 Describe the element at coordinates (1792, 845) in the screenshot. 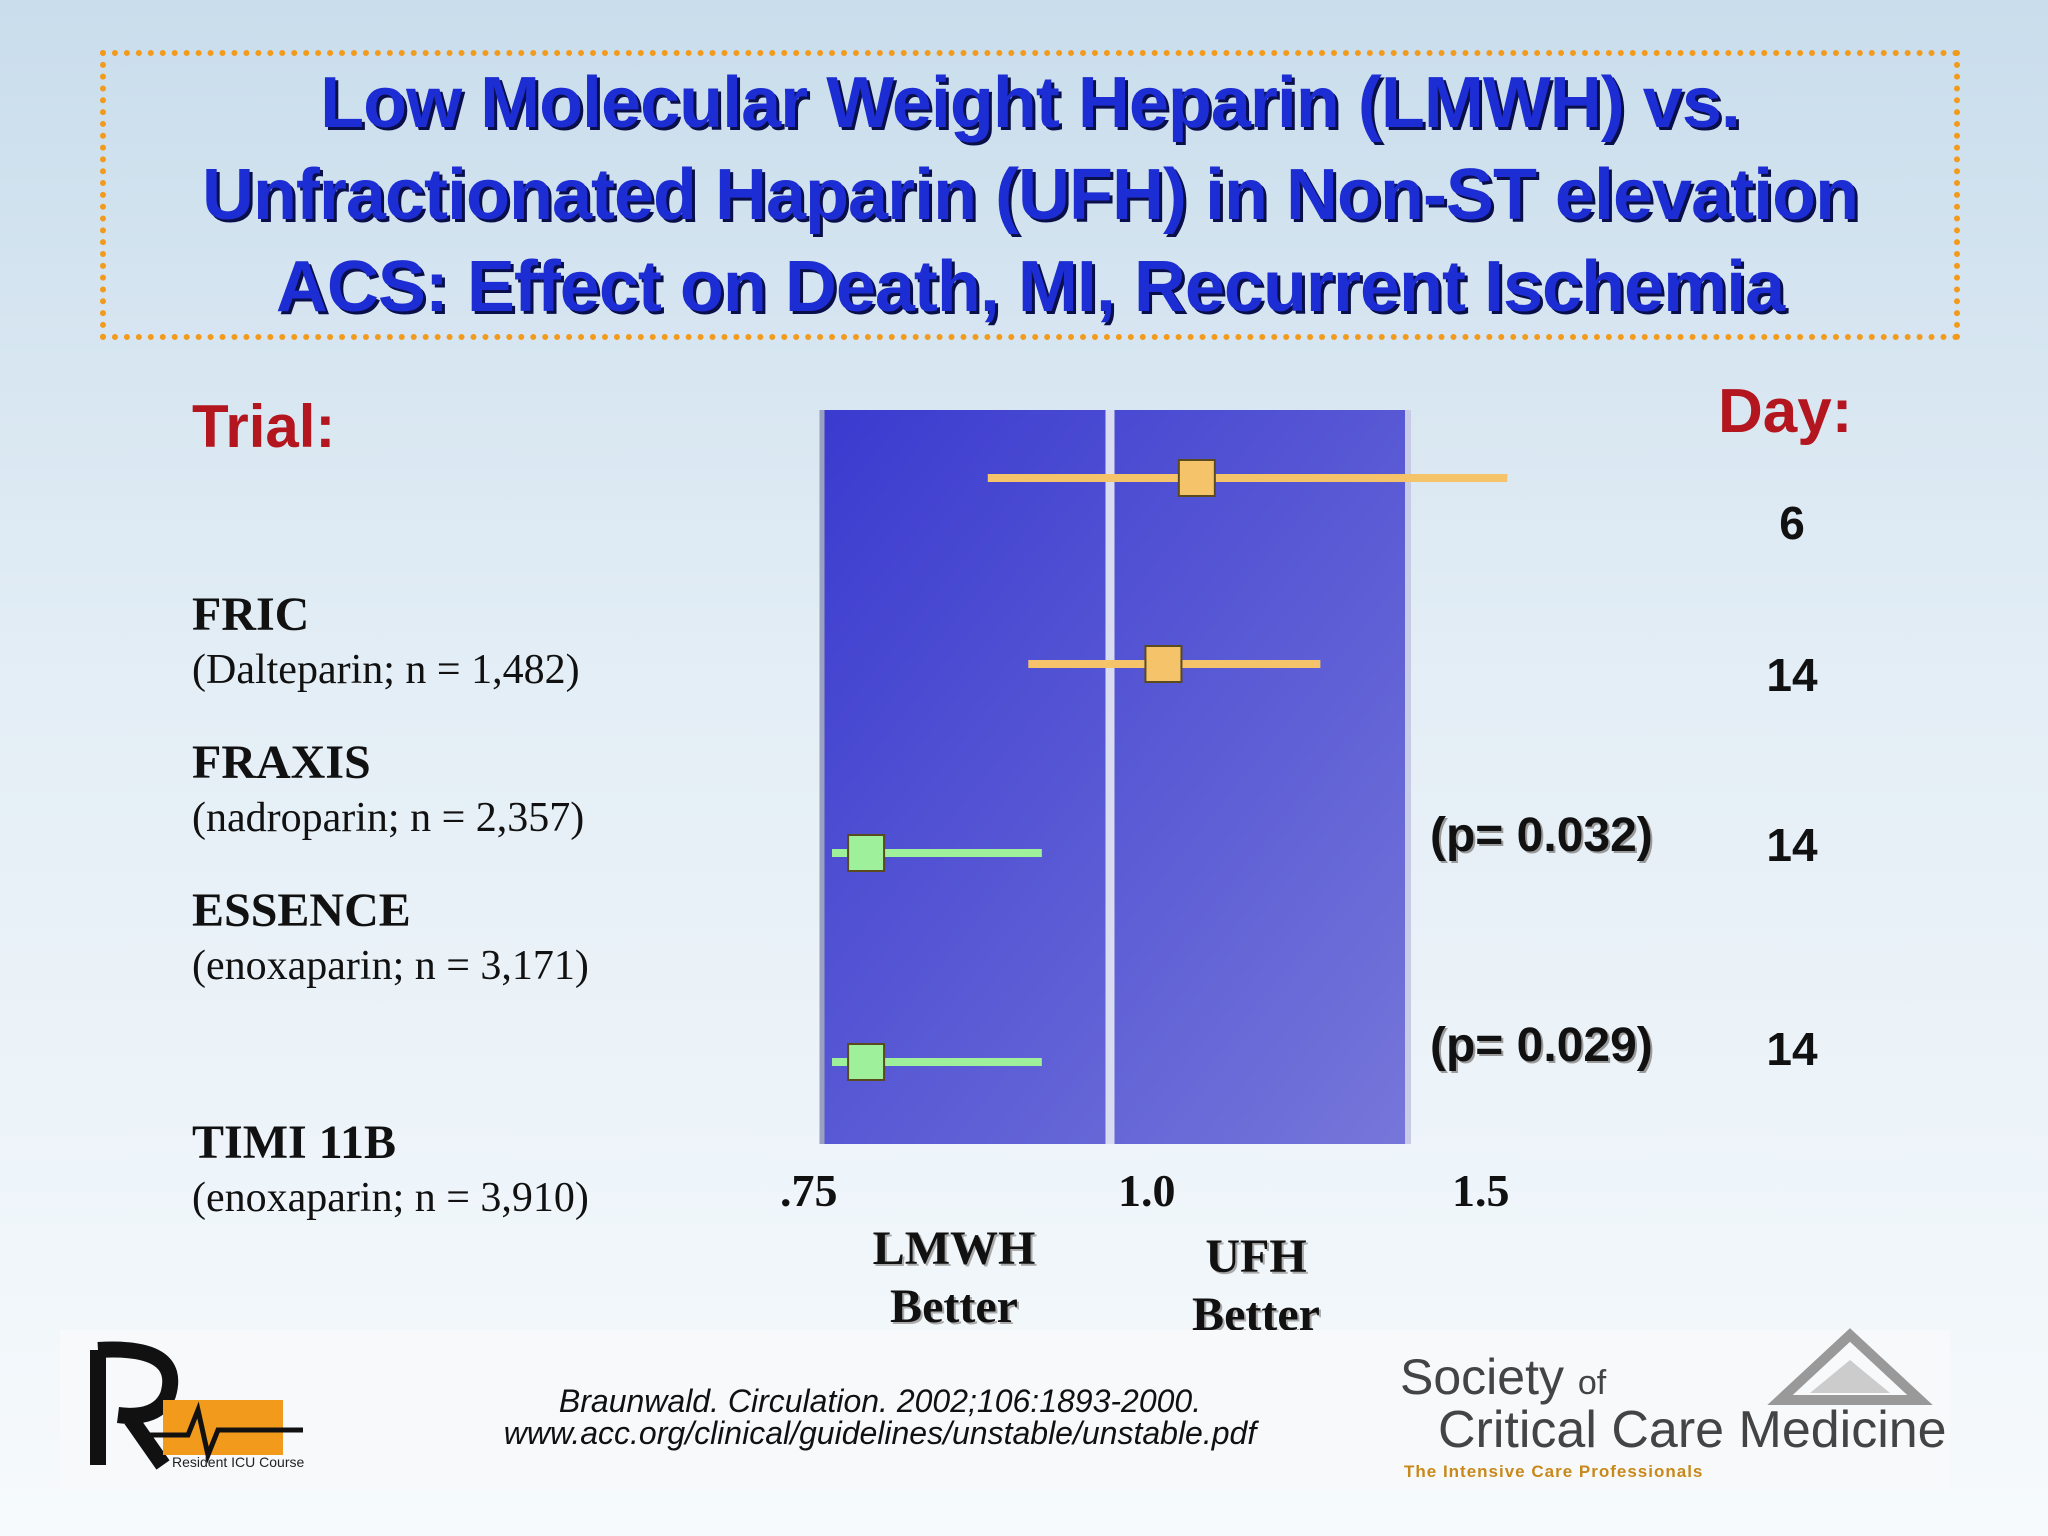

I see `day-value-essence: 14` at that location.